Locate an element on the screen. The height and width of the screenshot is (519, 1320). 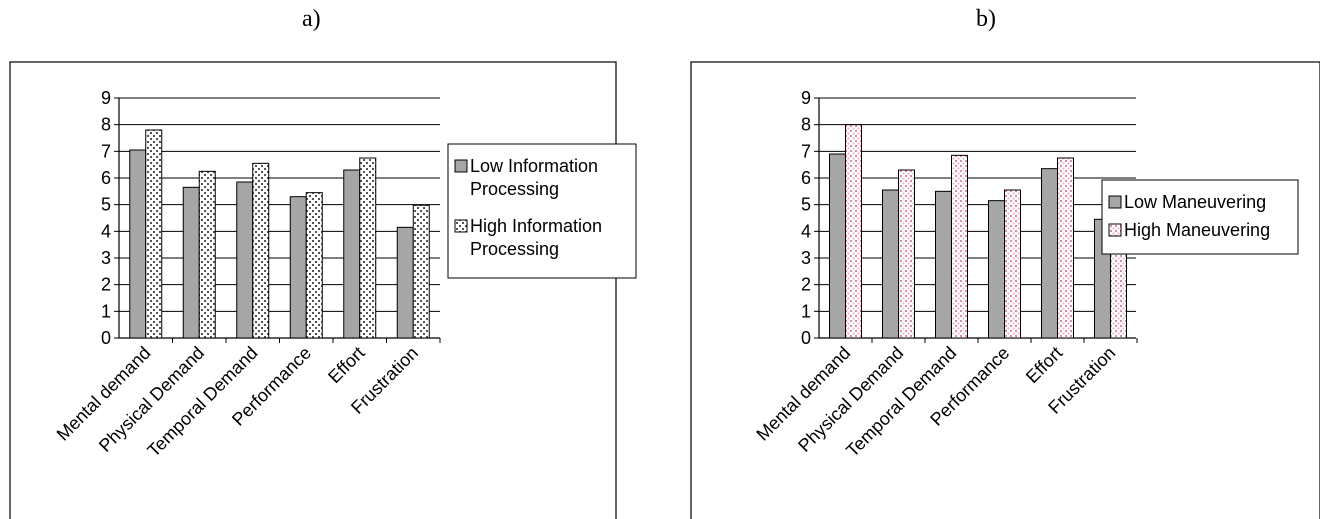
panel-b-label: b) is located at coordinates (986, 19).